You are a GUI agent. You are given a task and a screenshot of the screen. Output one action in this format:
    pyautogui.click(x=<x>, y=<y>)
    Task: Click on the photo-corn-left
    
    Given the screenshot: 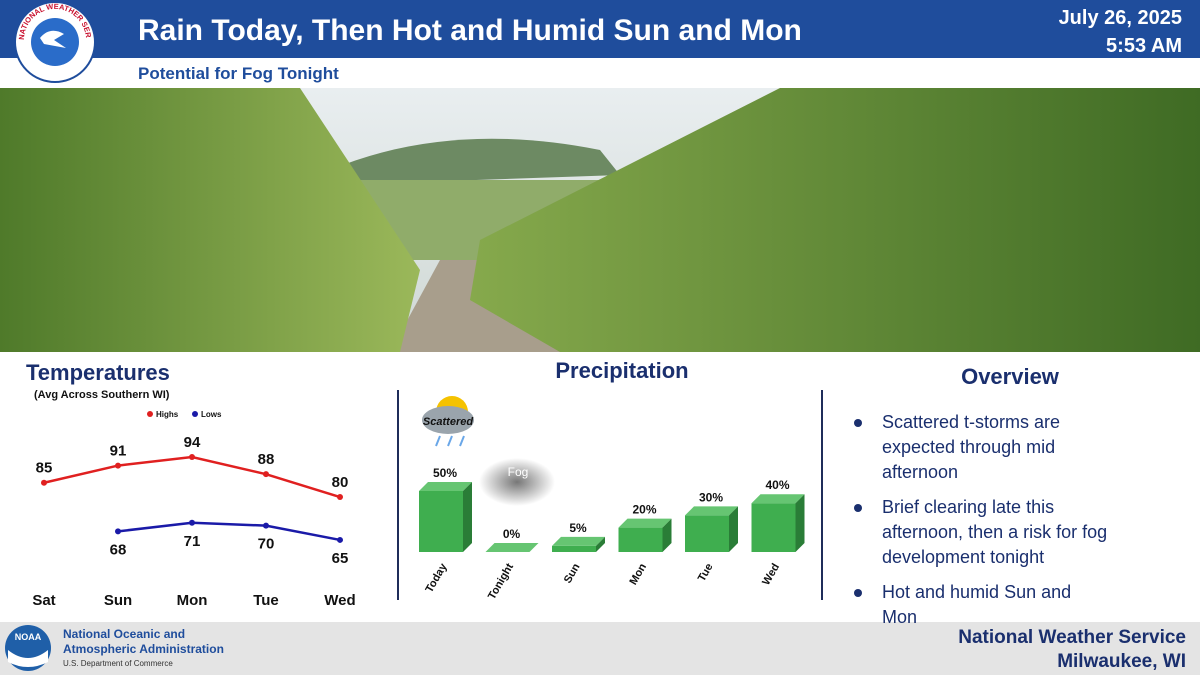 What is the action you would take?
    pyautogui.click(x=210, y=220)
    